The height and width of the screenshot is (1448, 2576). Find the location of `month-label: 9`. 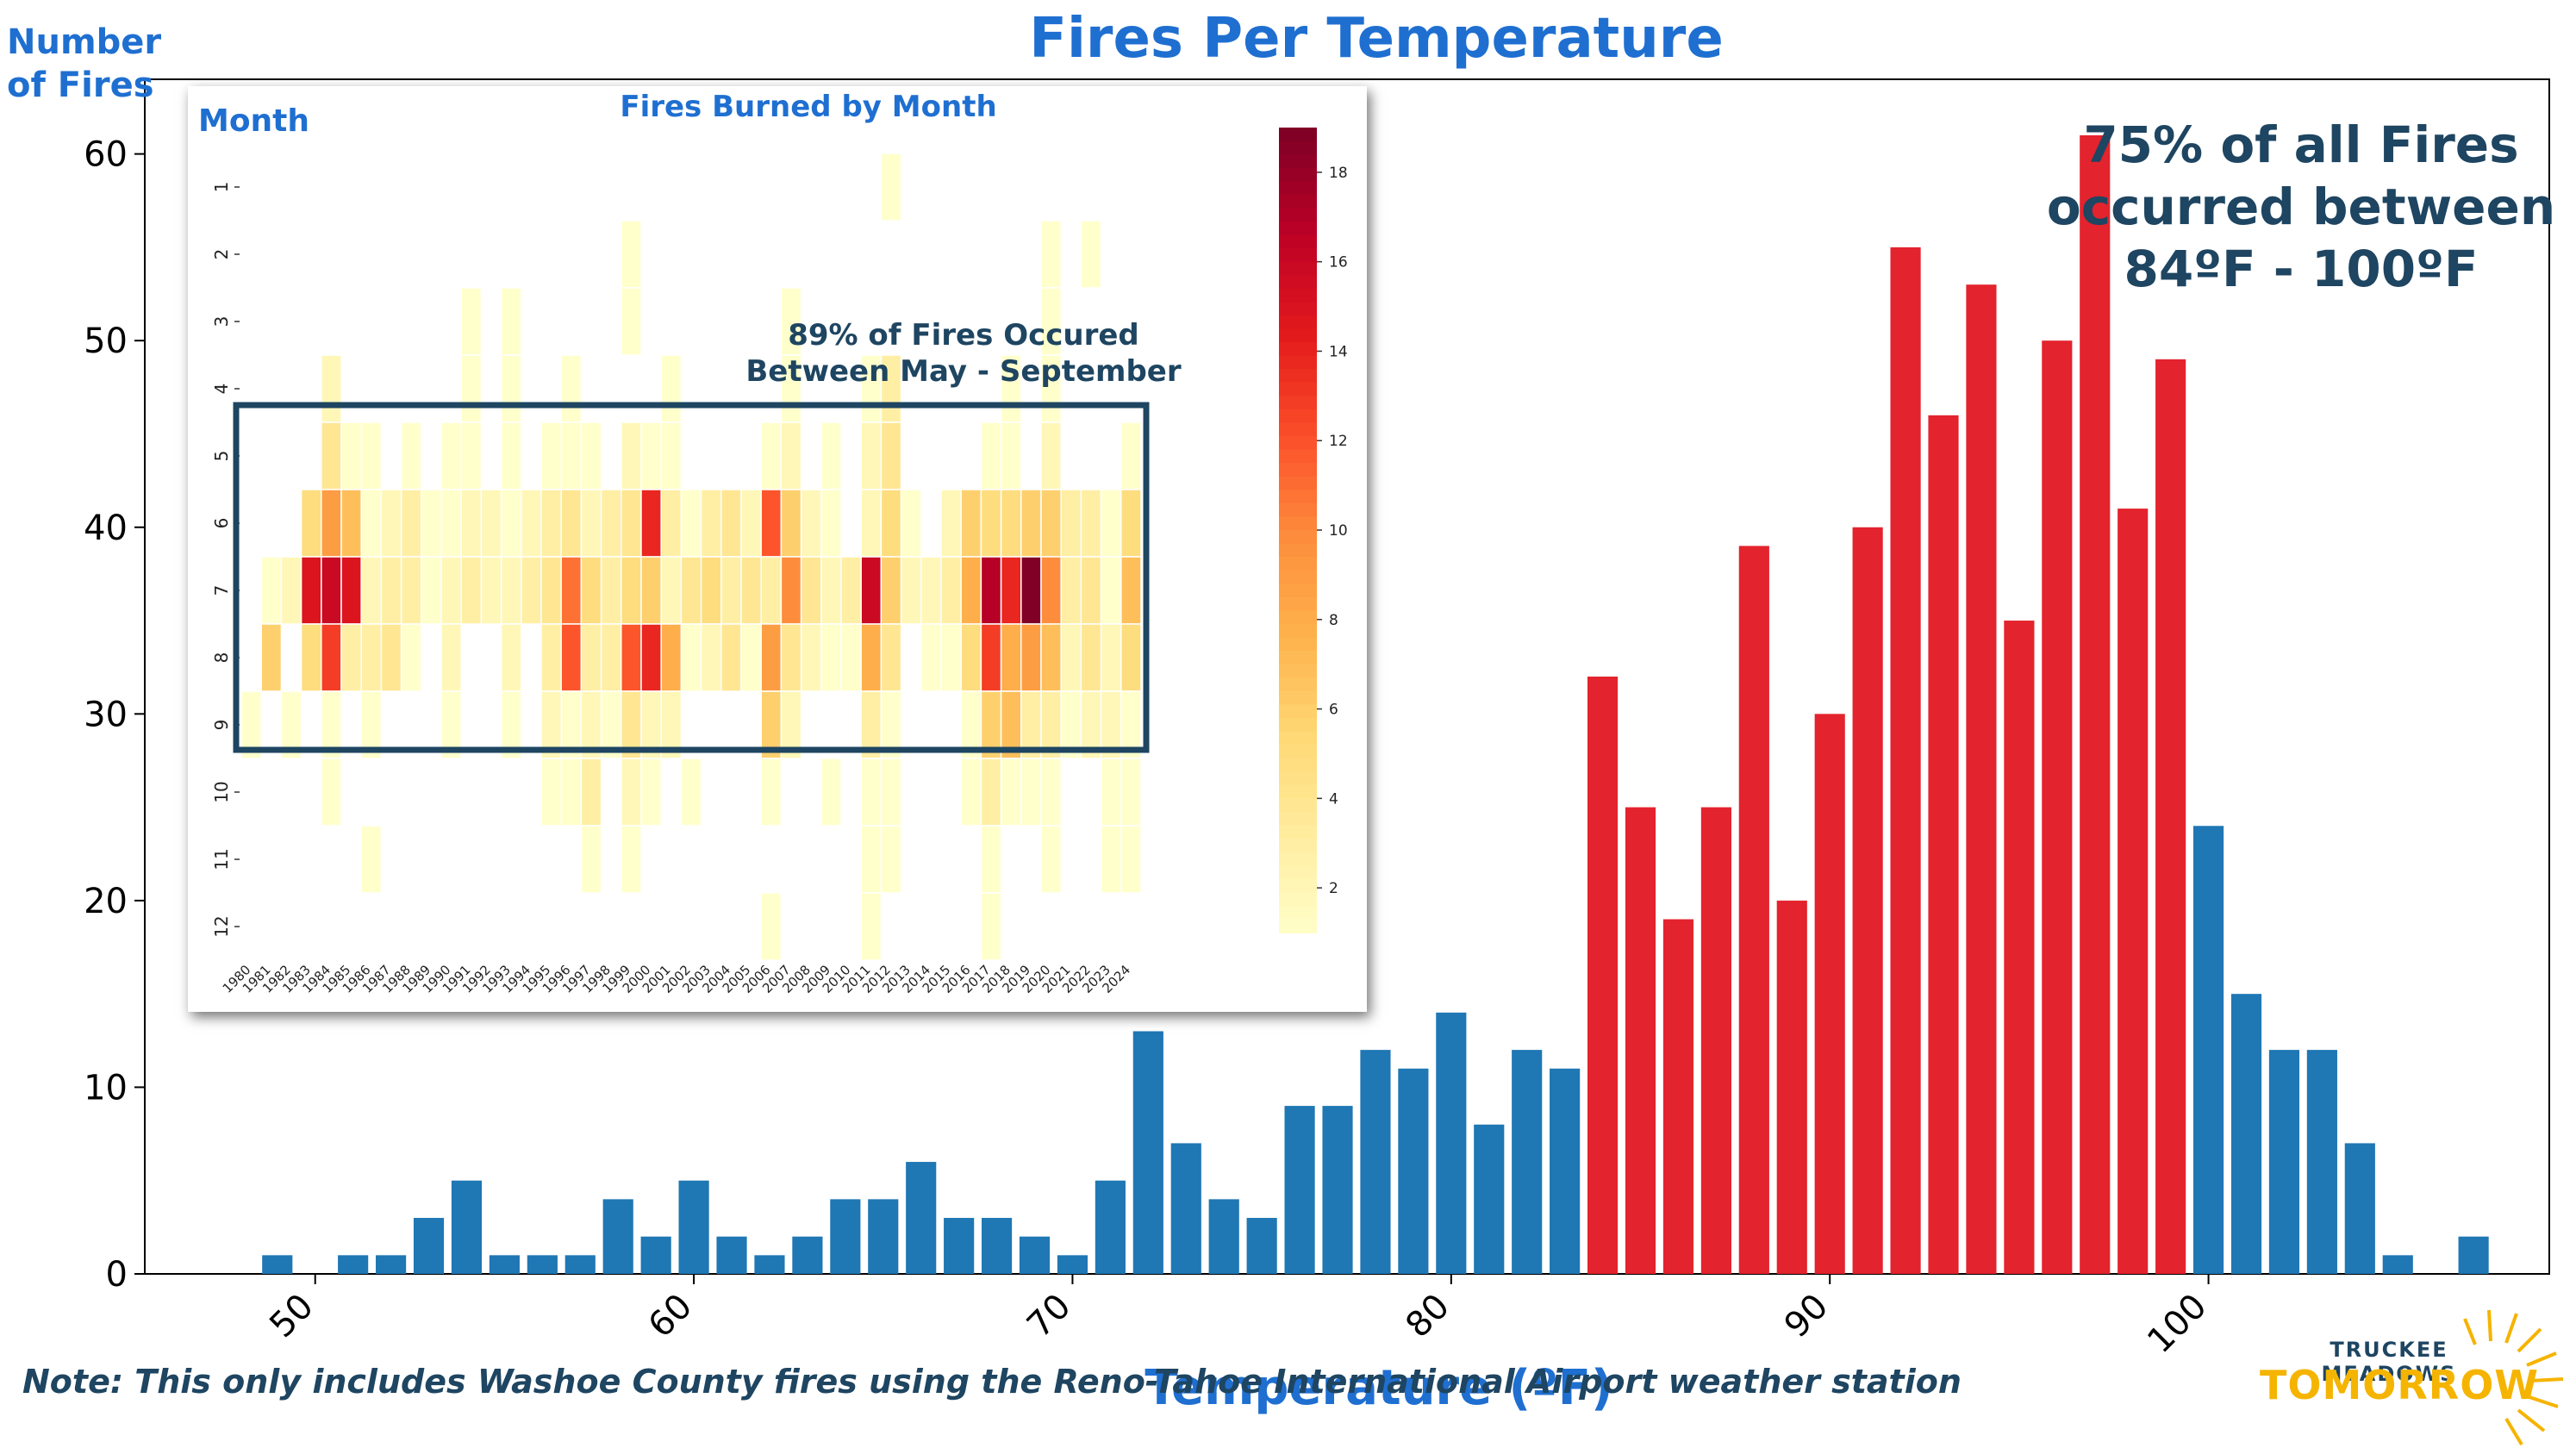

month-label: 9 is located at coordinates (221, 725).